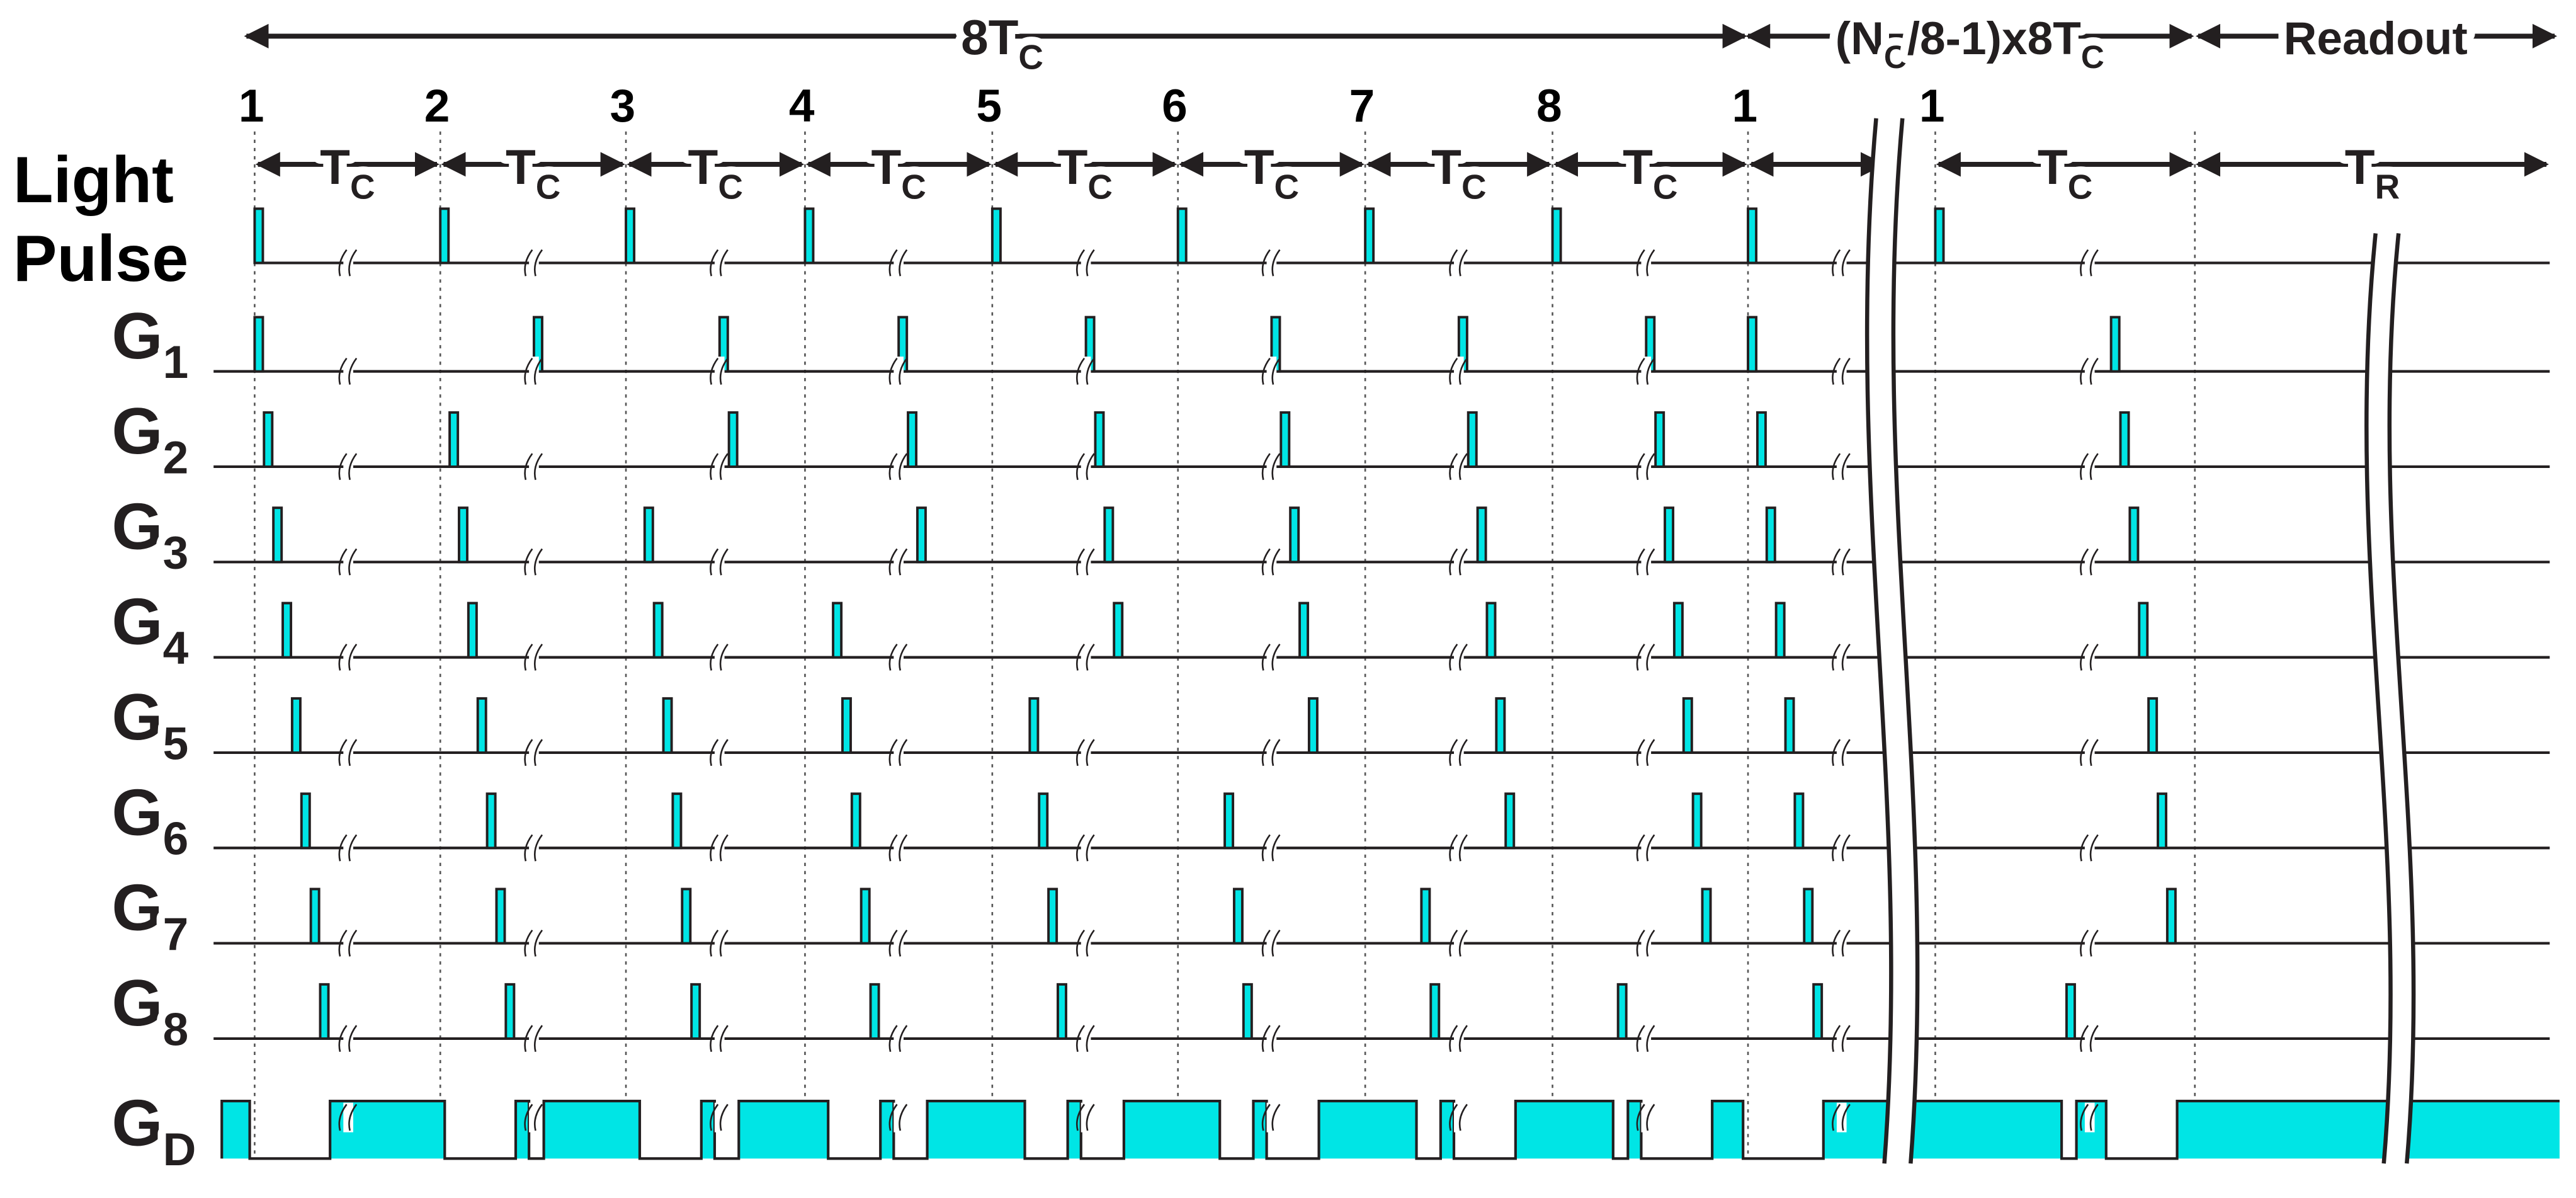 Image resolution: width=2576 pixels, height=1198 pixels. I want to click on subscript: 6, so click(176, 839).